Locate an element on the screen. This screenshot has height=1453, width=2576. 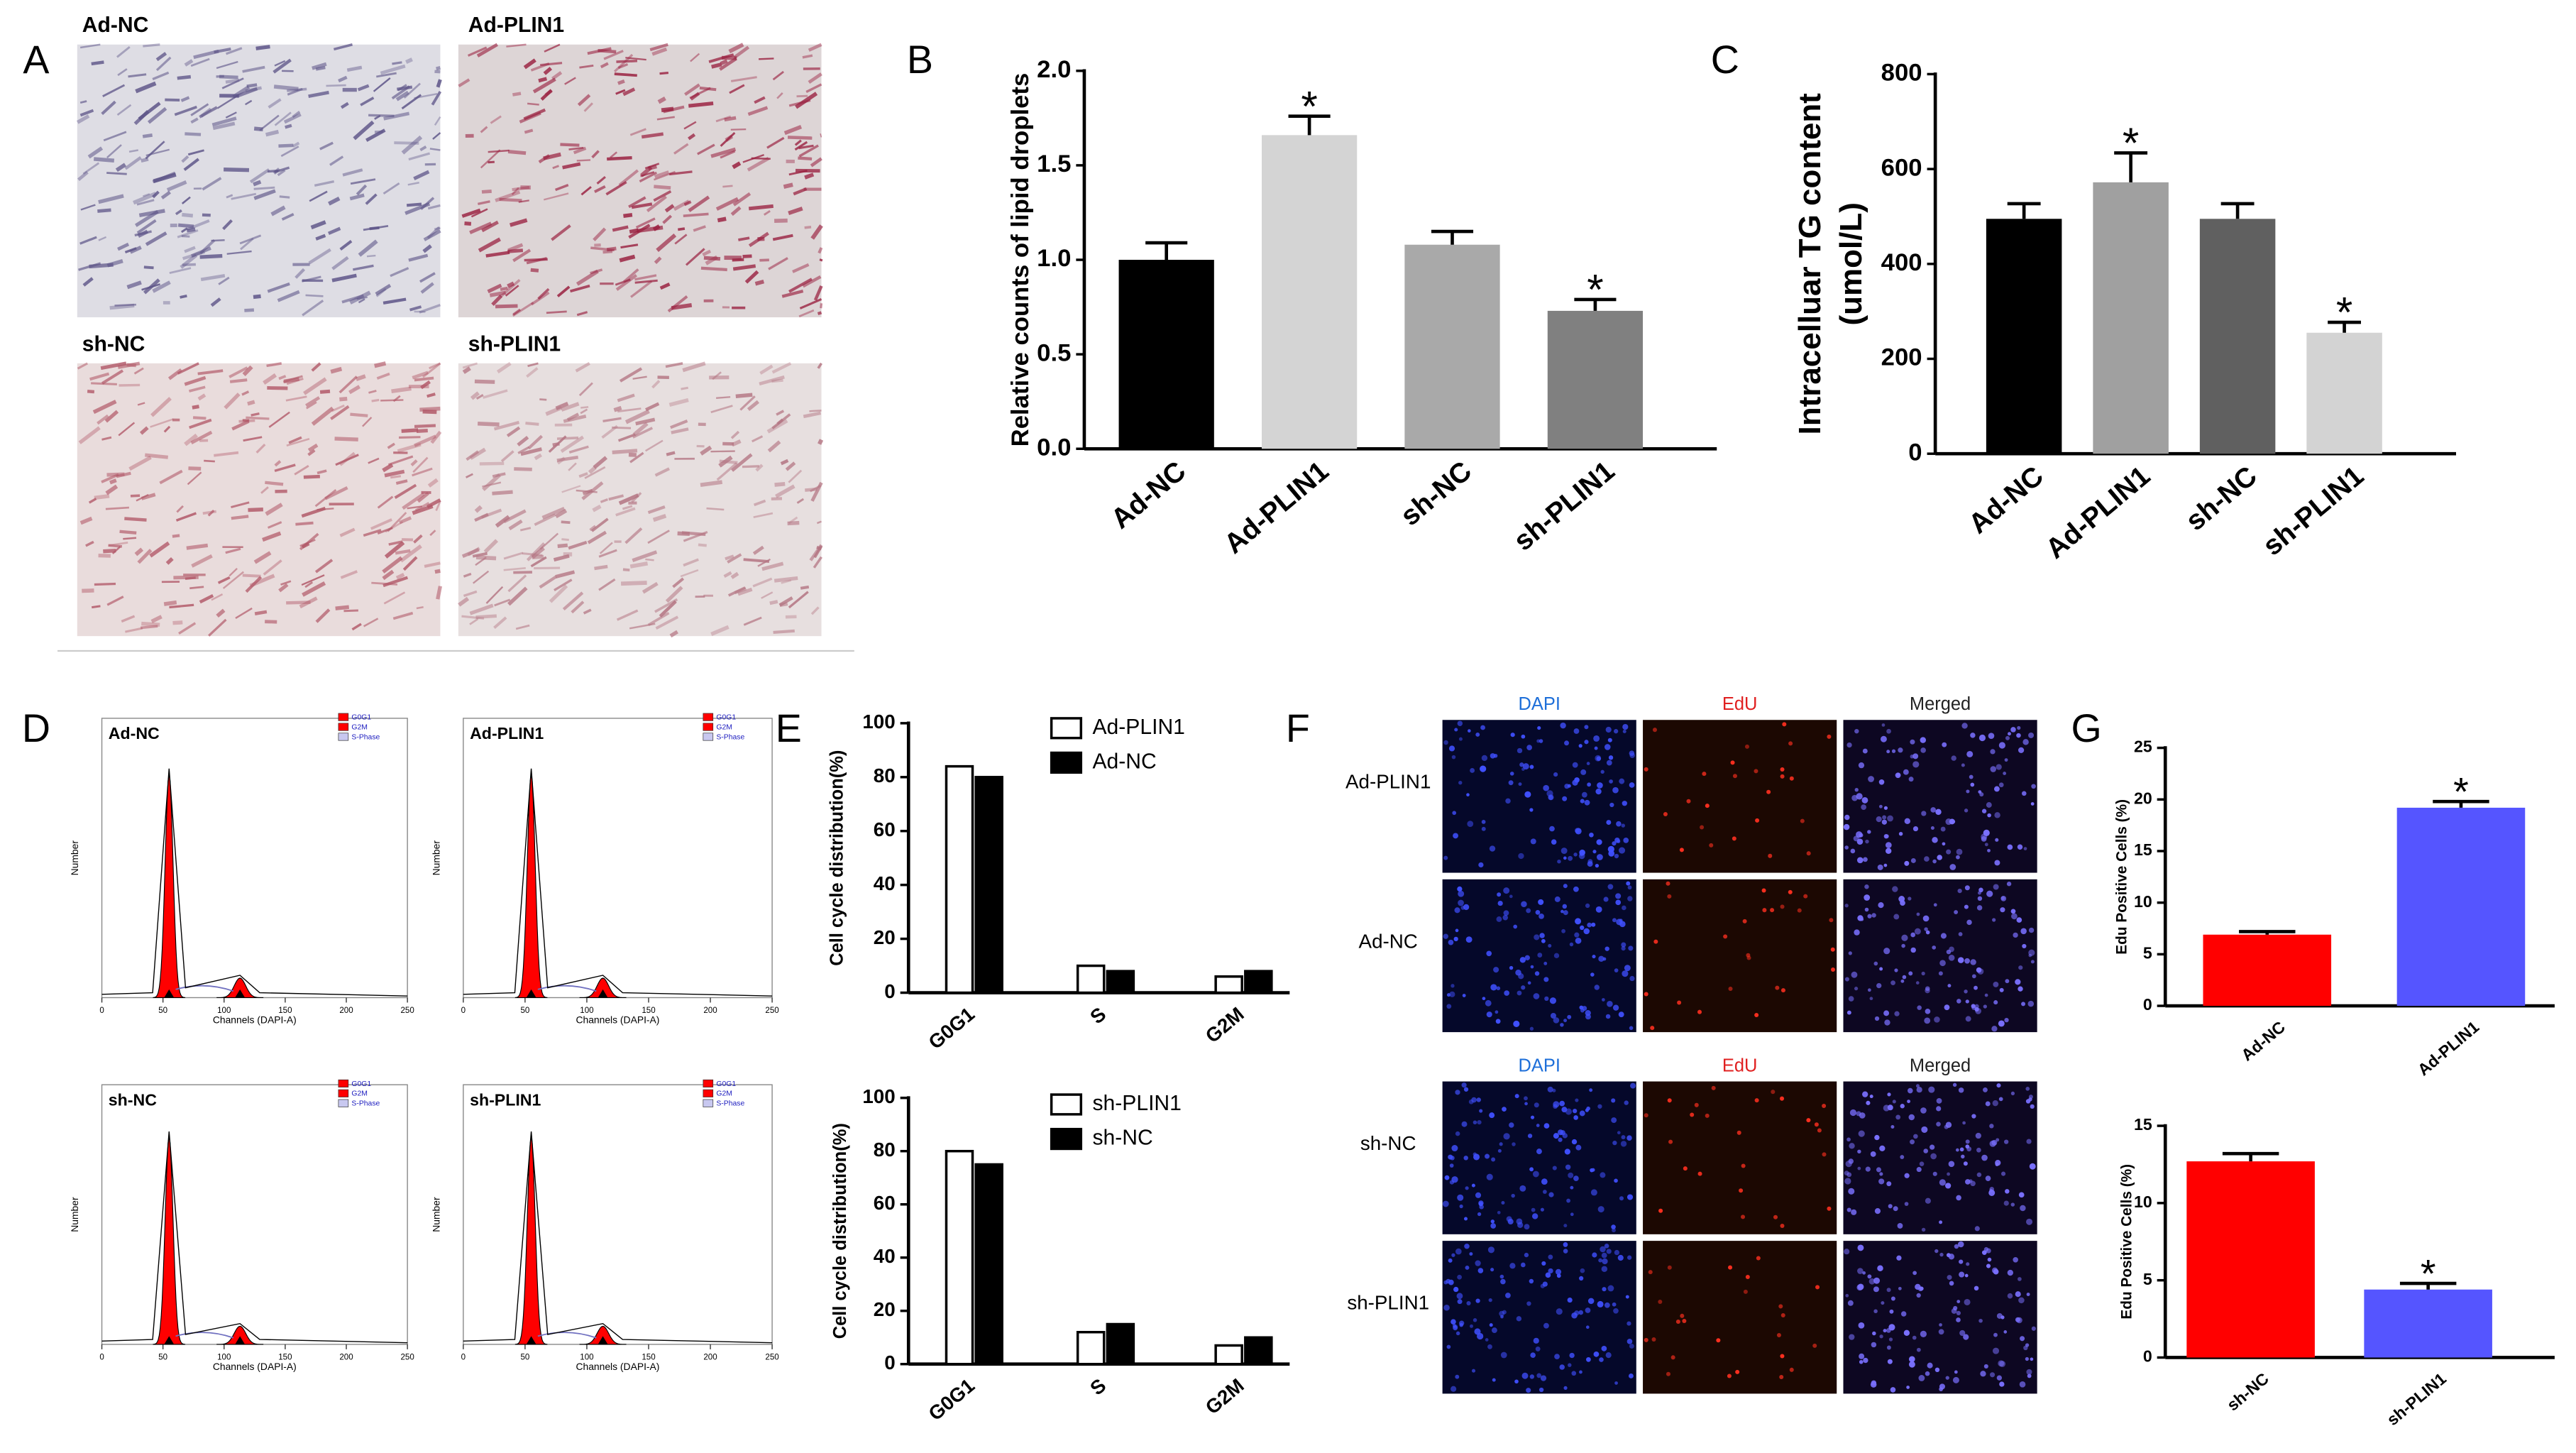
image-row-label: Ad-PLIN1 is located at coordinates (1388, 782).